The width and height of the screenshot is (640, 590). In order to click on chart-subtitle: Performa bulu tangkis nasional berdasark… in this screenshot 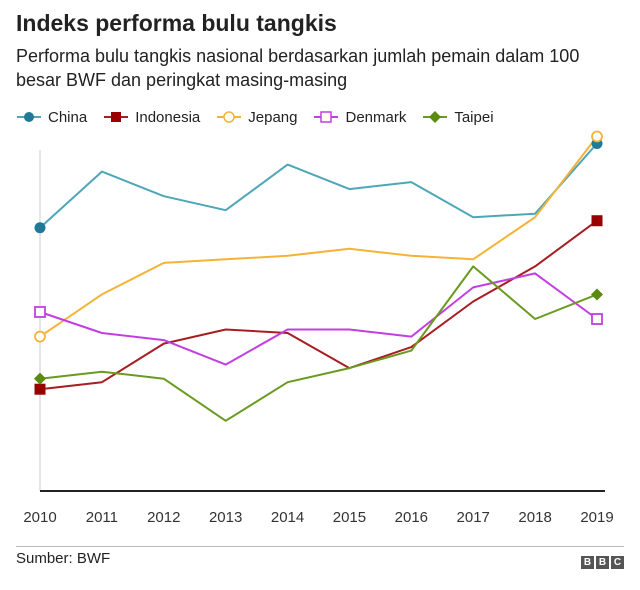, I will do `click(298, 68)`.